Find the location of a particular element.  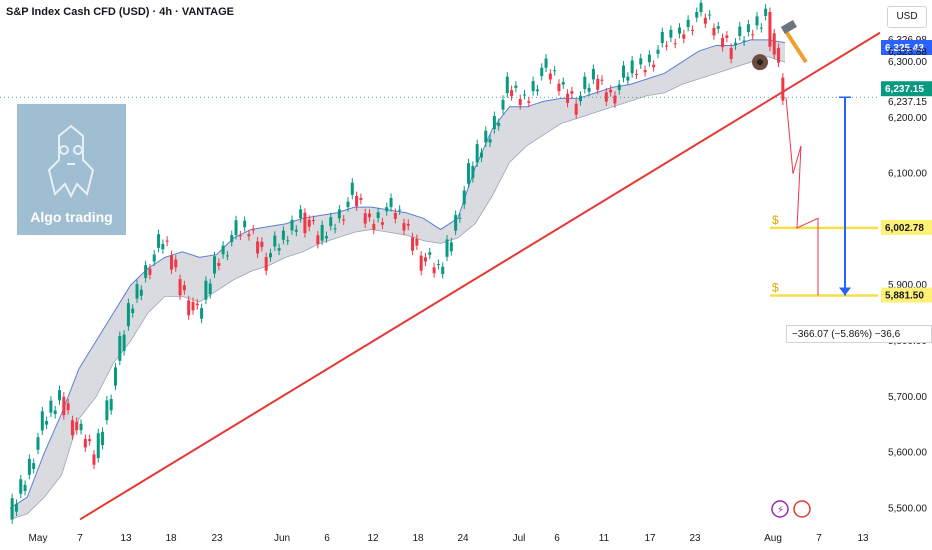

x-tick-label: 23 is located at coordinates (695, 538).